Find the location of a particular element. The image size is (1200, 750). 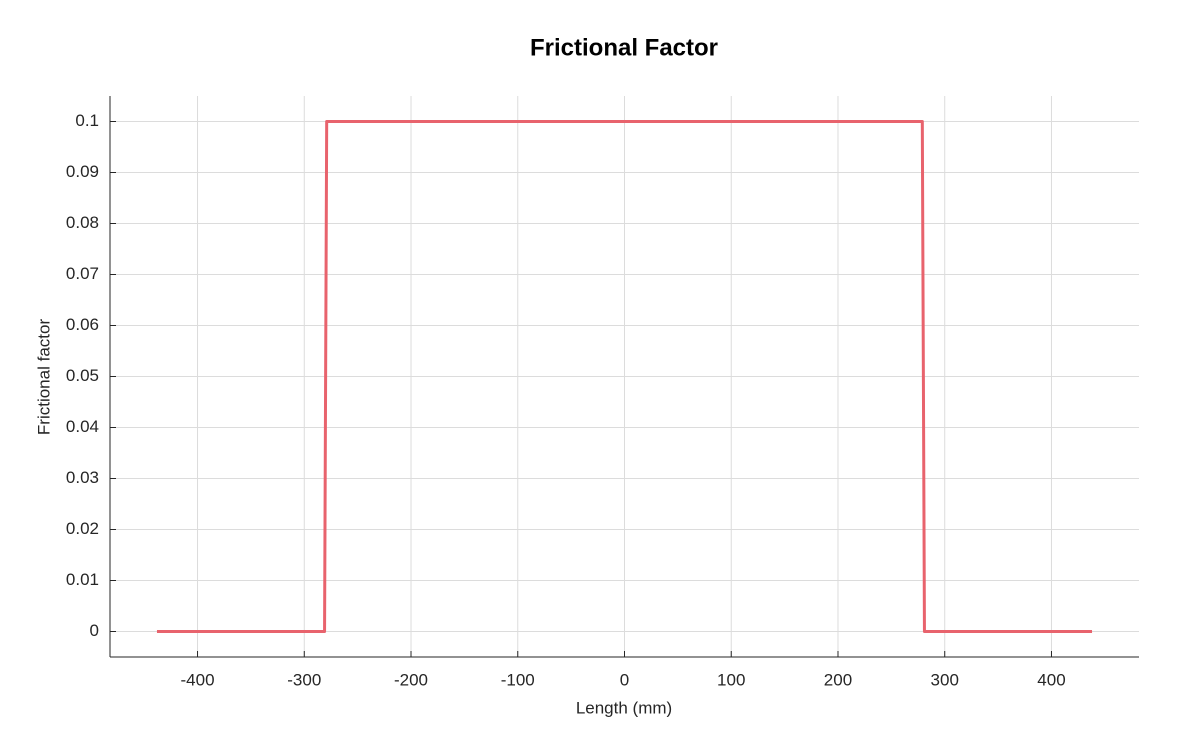

y-tick-label: 0.07 is located at coordinates (82, 273).